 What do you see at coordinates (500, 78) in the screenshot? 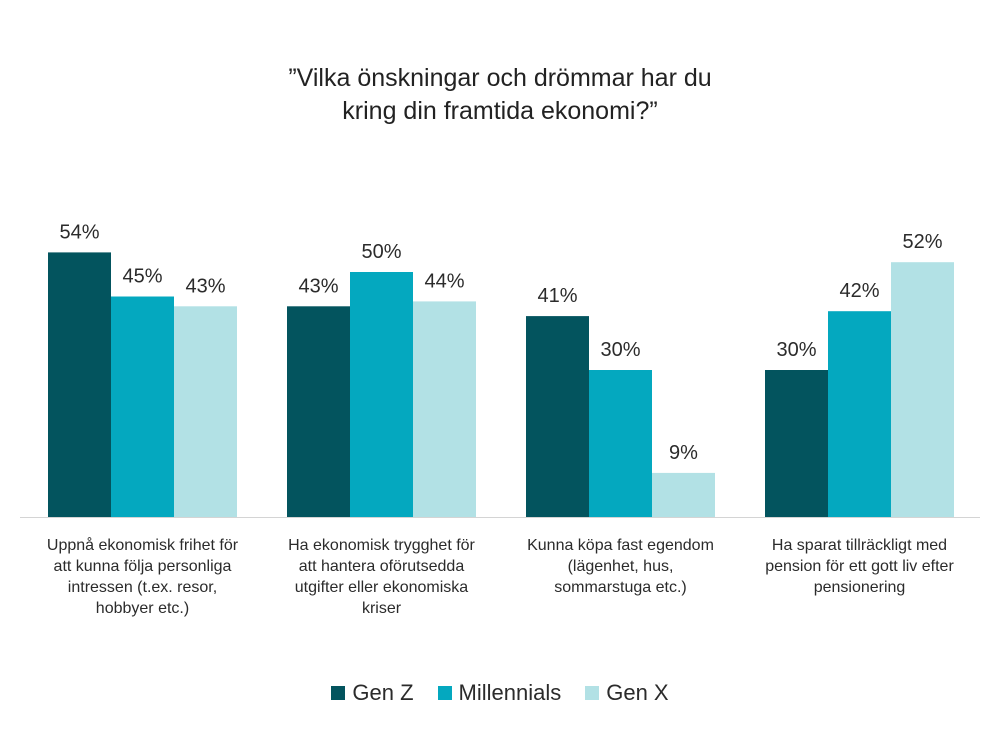
I see `chart-title-line-1: ”Vilka önskningar och drömmar har du` at bounding box center [500, 78].